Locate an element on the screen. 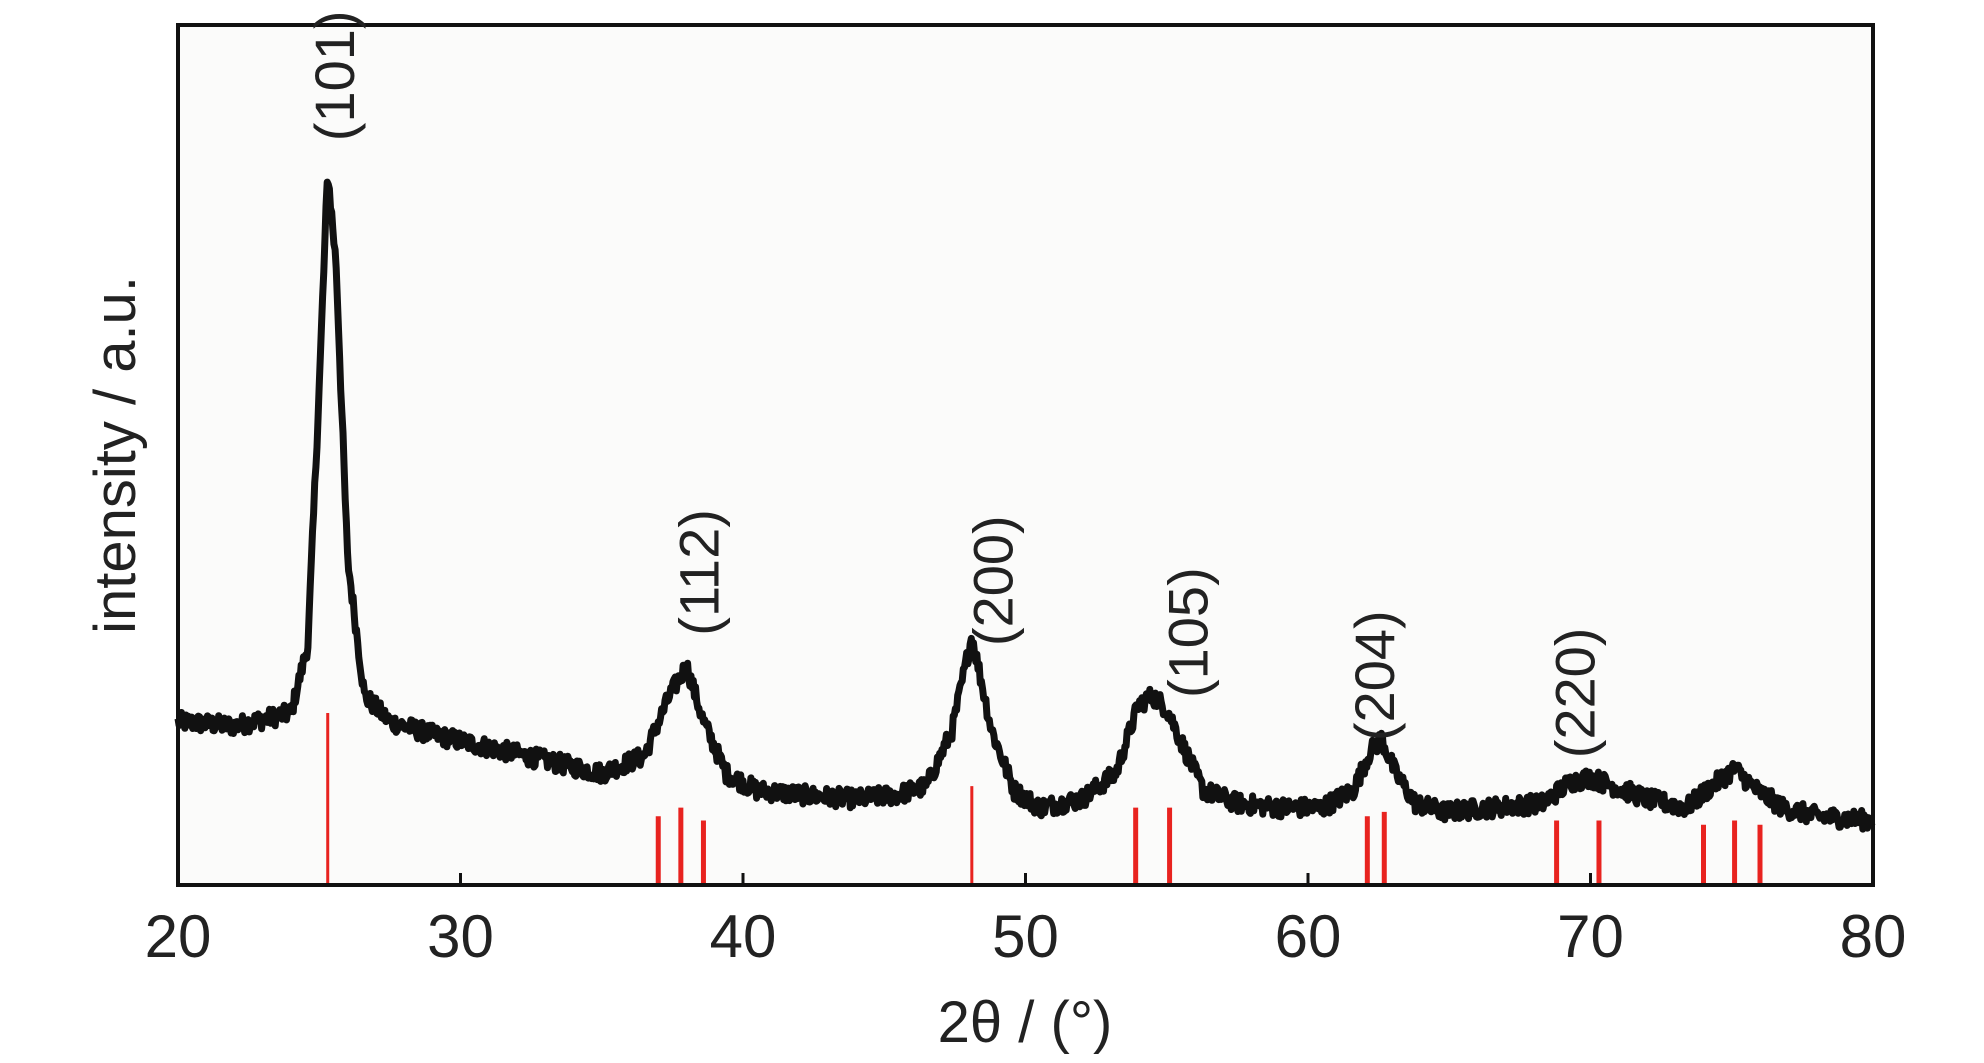  peak-label: (220) is located at coordinates (1574, 693).